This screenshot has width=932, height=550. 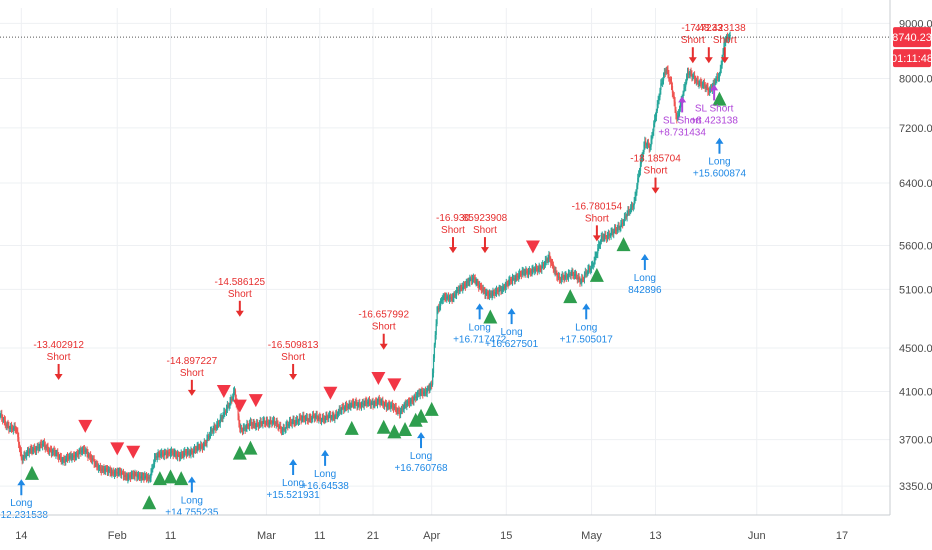 I want to click on annotation-pnl-text: -17.4, so click(x=692, y=28).